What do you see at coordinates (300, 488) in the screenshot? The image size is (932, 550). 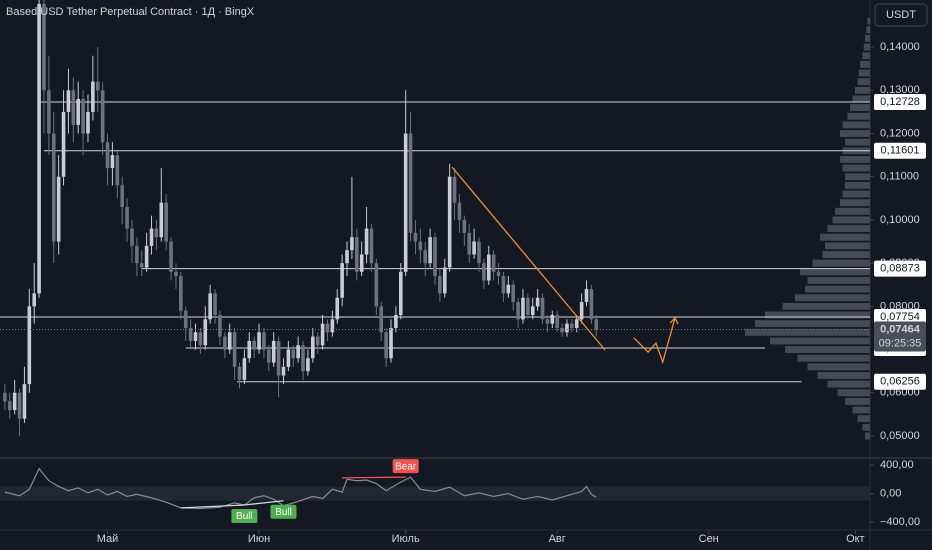 I see `indicator-line` at bounding box center [300, 488].